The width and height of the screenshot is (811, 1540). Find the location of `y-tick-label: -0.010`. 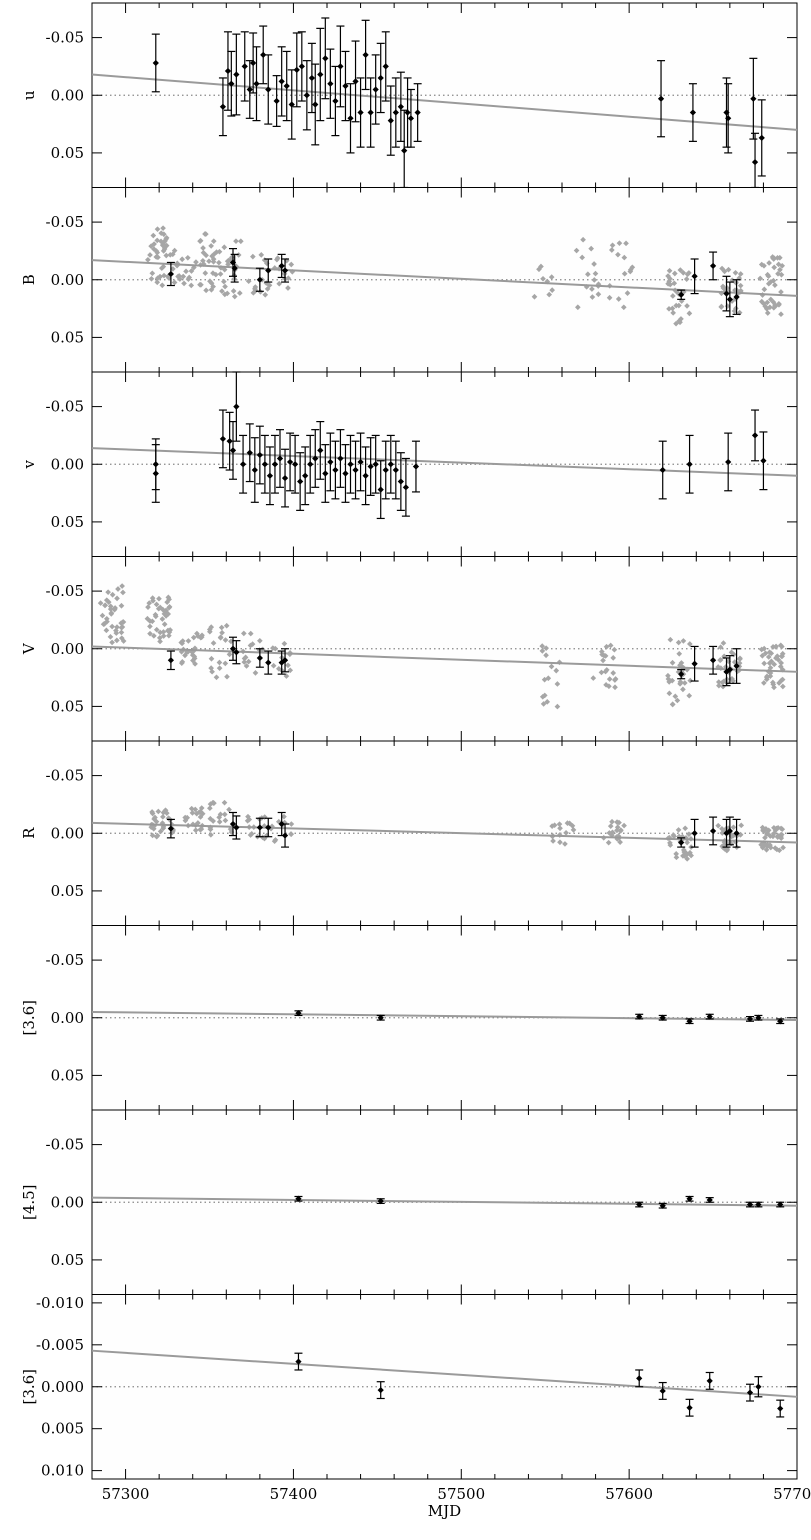

y-tick-label: -0.010 is located at coordinates (60, 1303).